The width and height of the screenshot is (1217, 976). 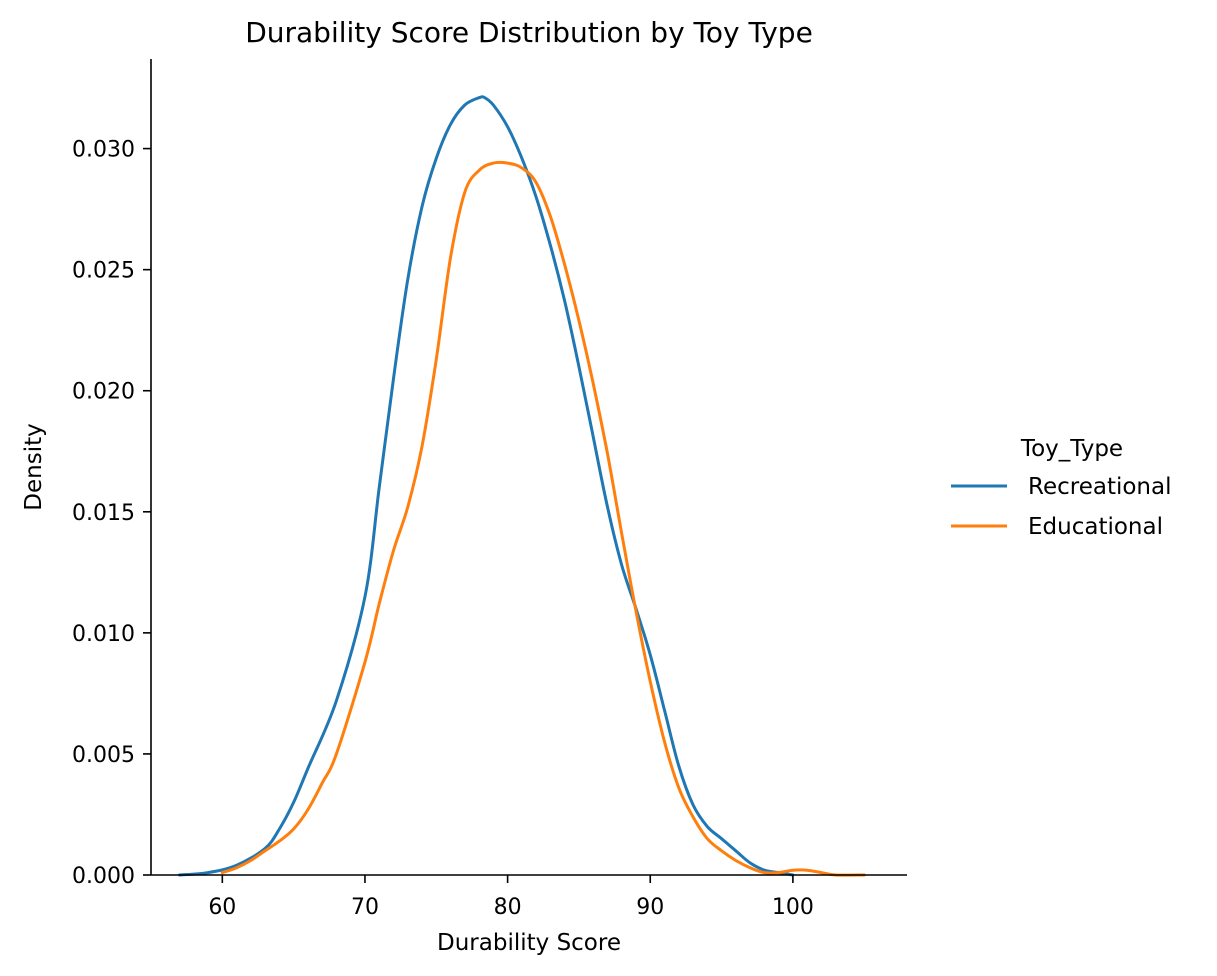 I want to click on y-tick-label: 0.000, so click(x=103, y=876).